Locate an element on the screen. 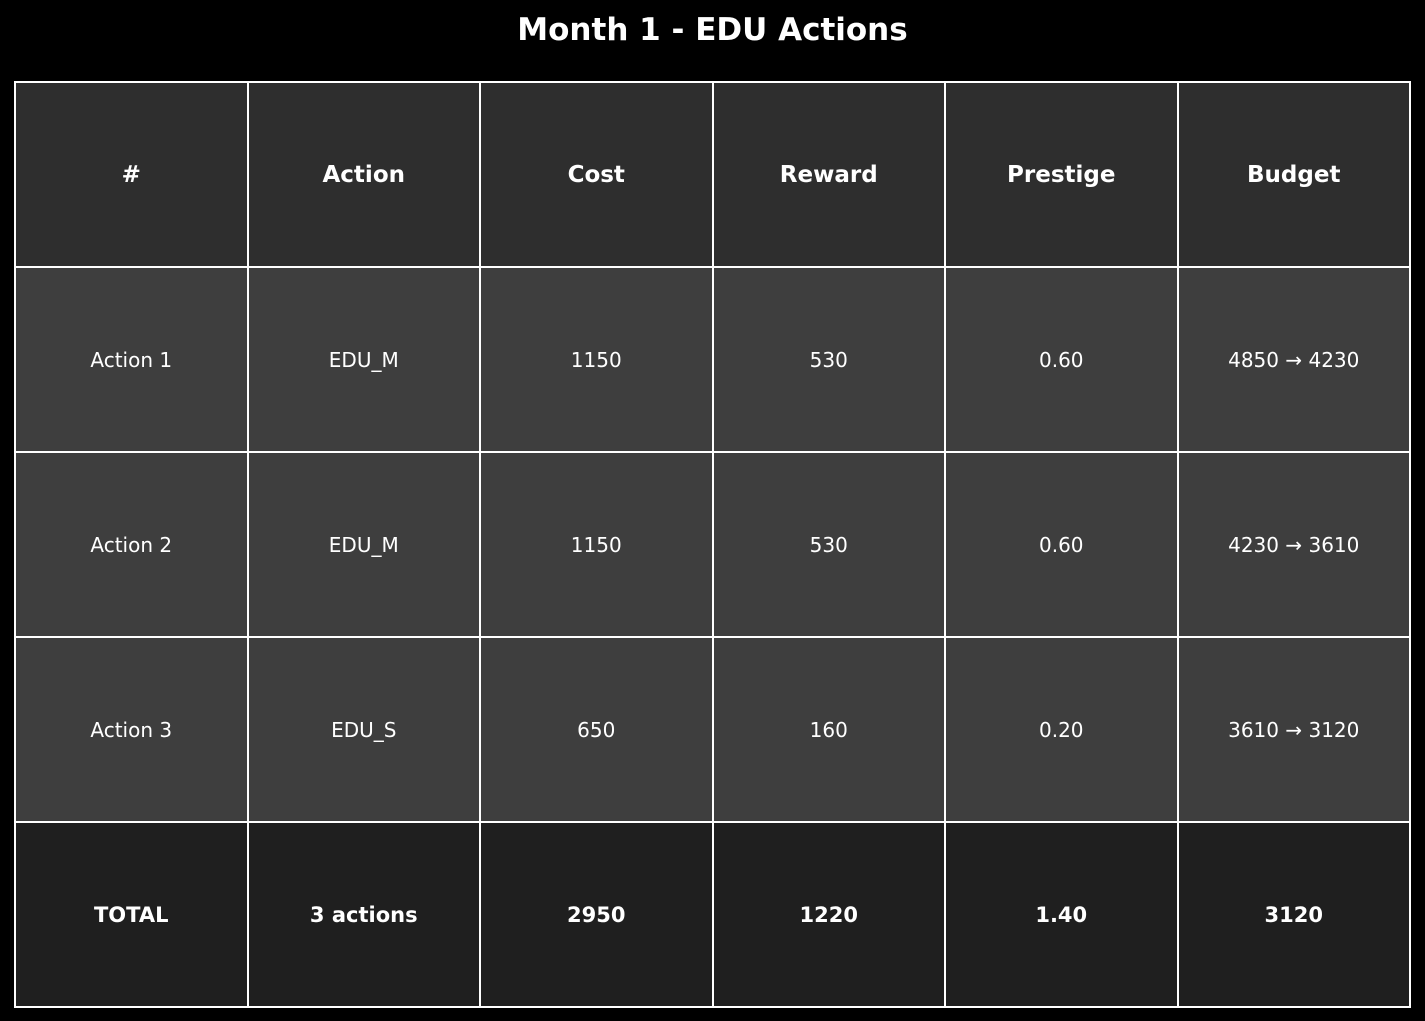 This screenshot has width=1425, height=1021. cell-prestige: 0.20 is located at coordinates (1061, 729).